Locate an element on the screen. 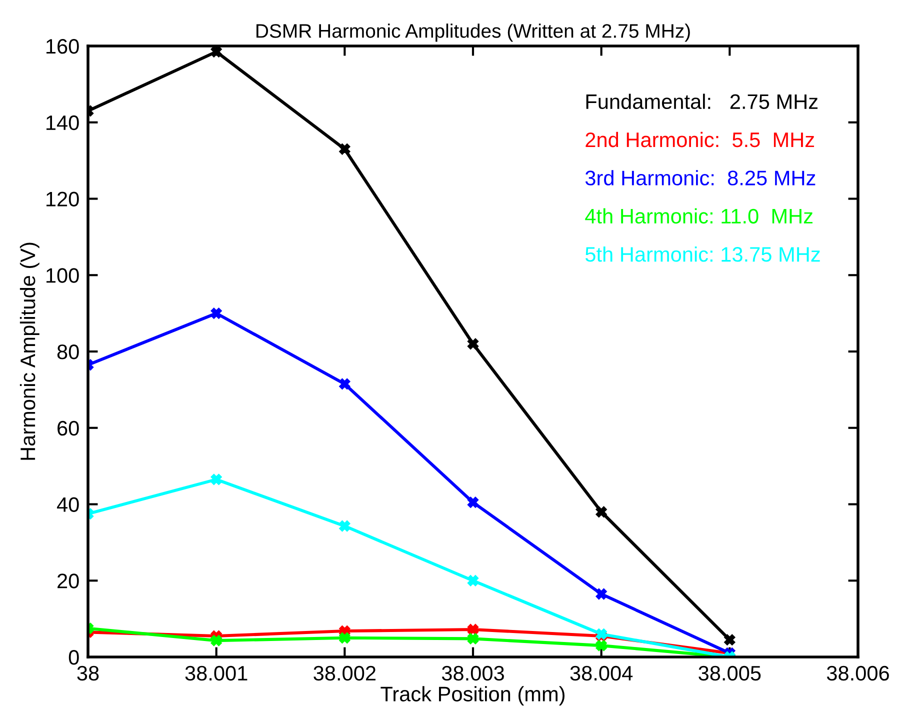  x-tick-label: 38.003 is located at coordinates (473, 673).